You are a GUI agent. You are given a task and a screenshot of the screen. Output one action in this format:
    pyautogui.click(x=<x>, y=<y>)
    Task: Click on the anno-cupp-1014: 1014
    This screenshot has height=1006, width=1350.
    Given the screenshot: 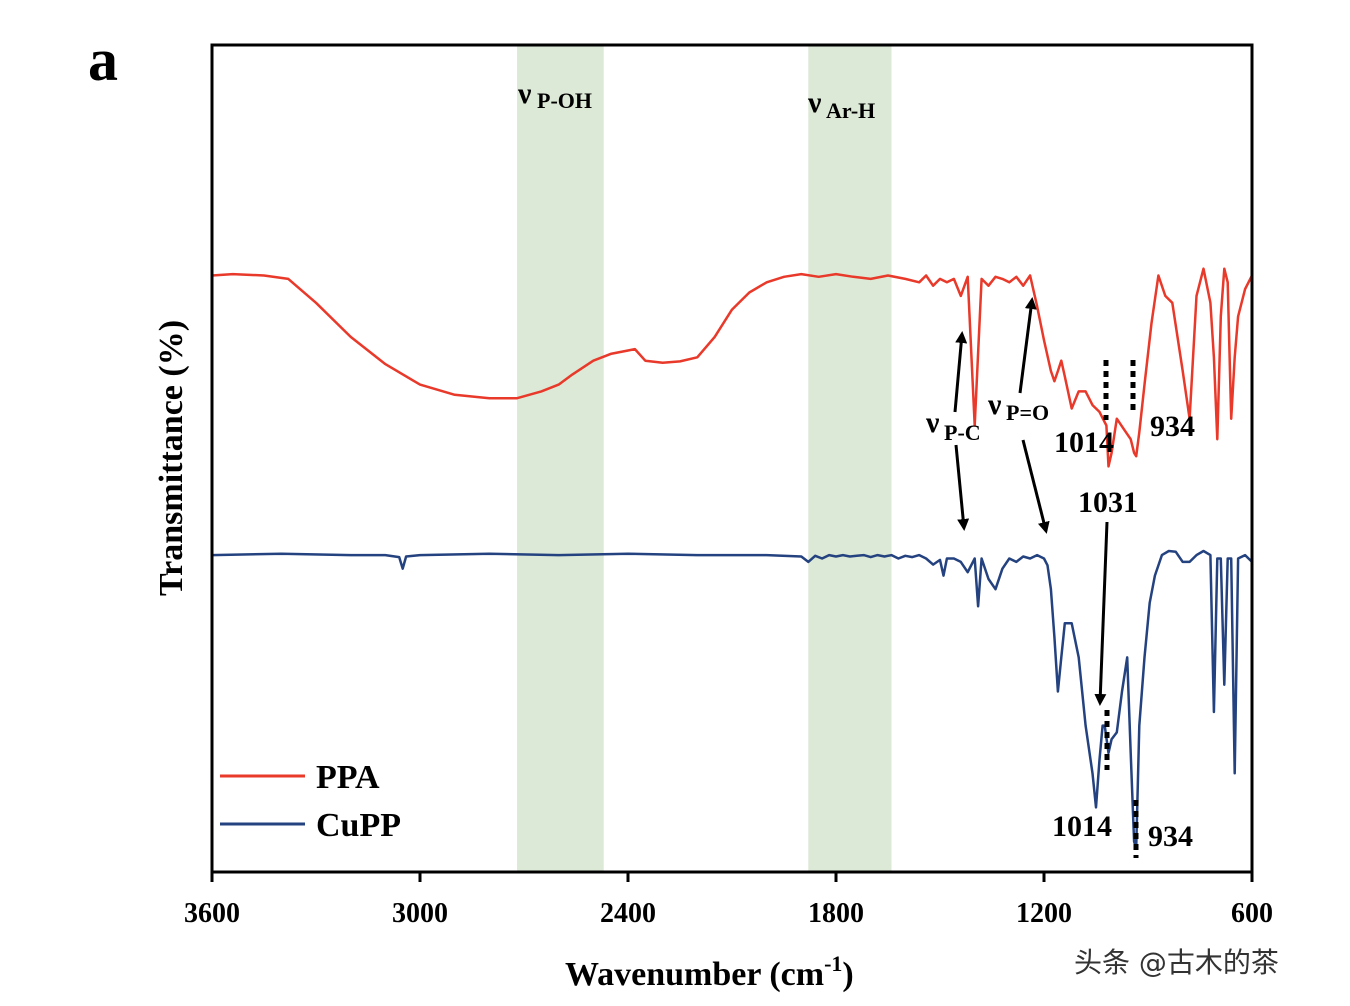 What is the action you would take?
    pyautogui.click(x=1082, y=826)
    